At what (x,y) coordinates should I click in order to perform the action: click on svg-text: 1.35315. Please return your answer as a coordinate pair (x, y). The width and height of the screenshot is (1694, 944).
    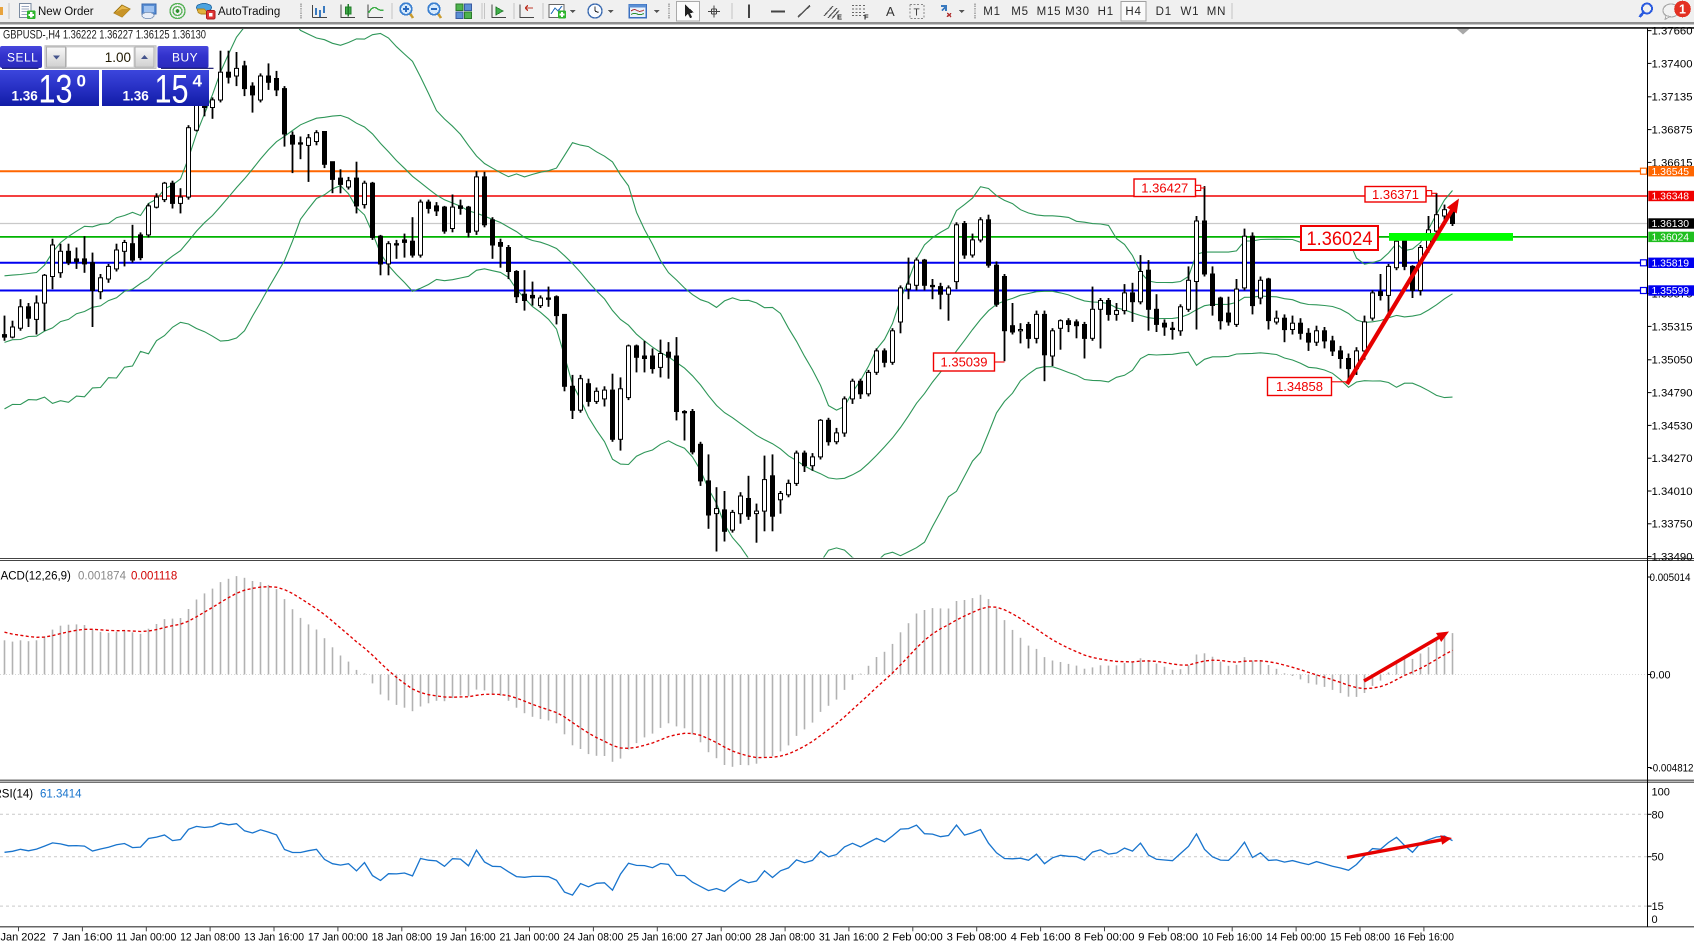
    Looking at the image, I should click on (1672, 327).